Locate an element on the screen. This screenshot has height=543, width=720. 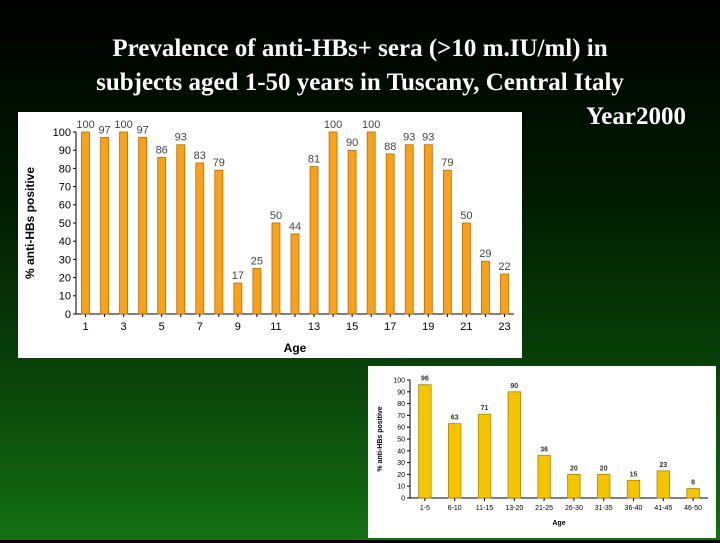
chart1-y-tick-label: 20 is located at coordinates (65, 278).